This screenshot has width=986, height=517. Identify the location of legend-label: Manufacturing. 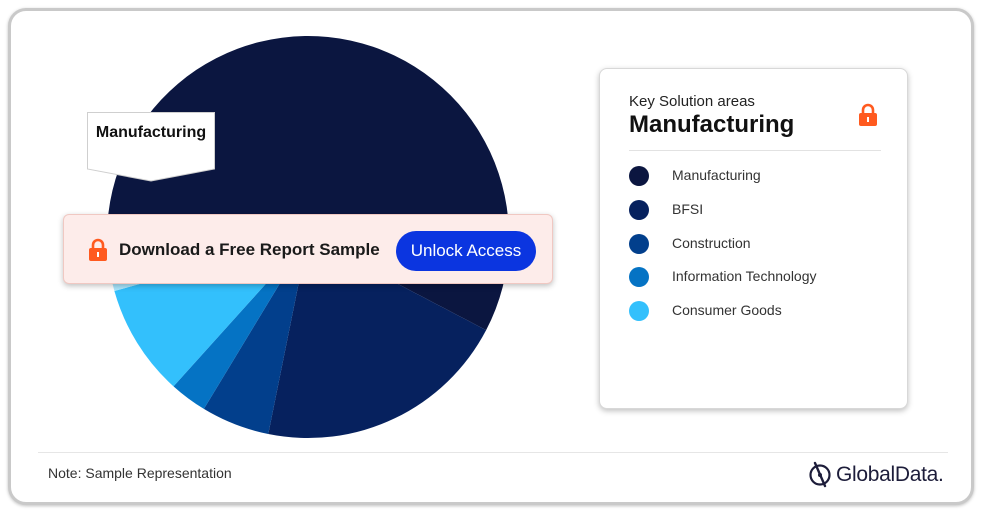
(716, 175).